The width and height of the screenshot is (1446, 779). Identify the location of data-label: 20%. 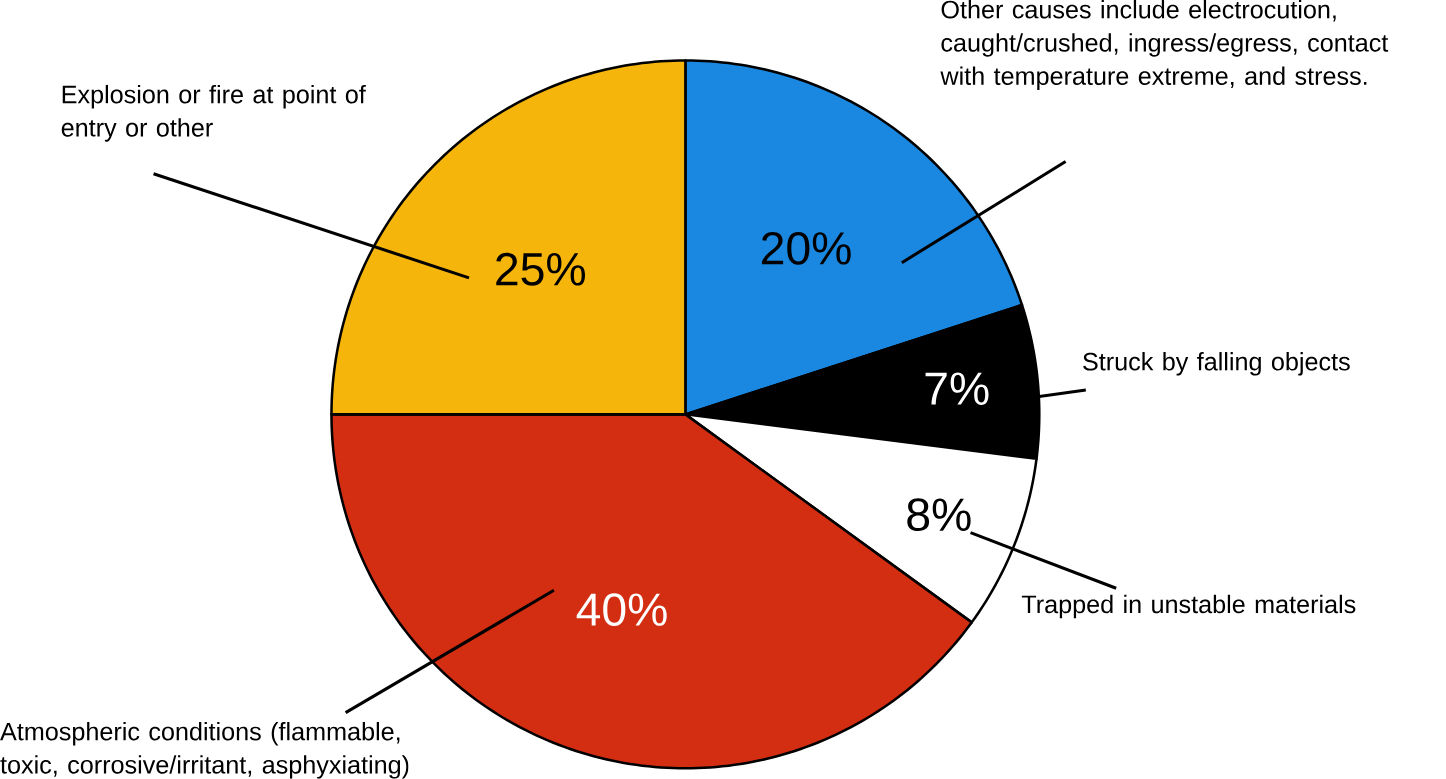
(806, 248).